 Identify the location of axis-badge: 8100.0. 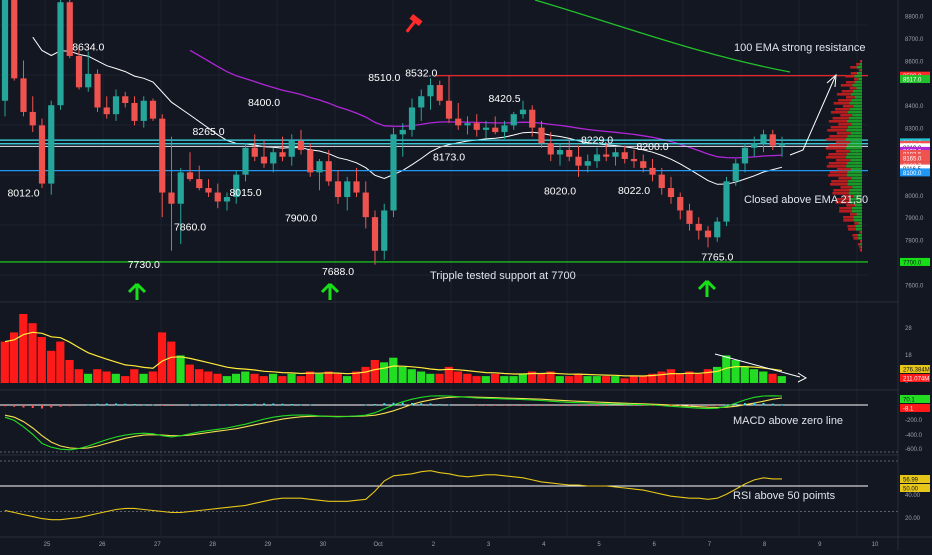
(912, 174).